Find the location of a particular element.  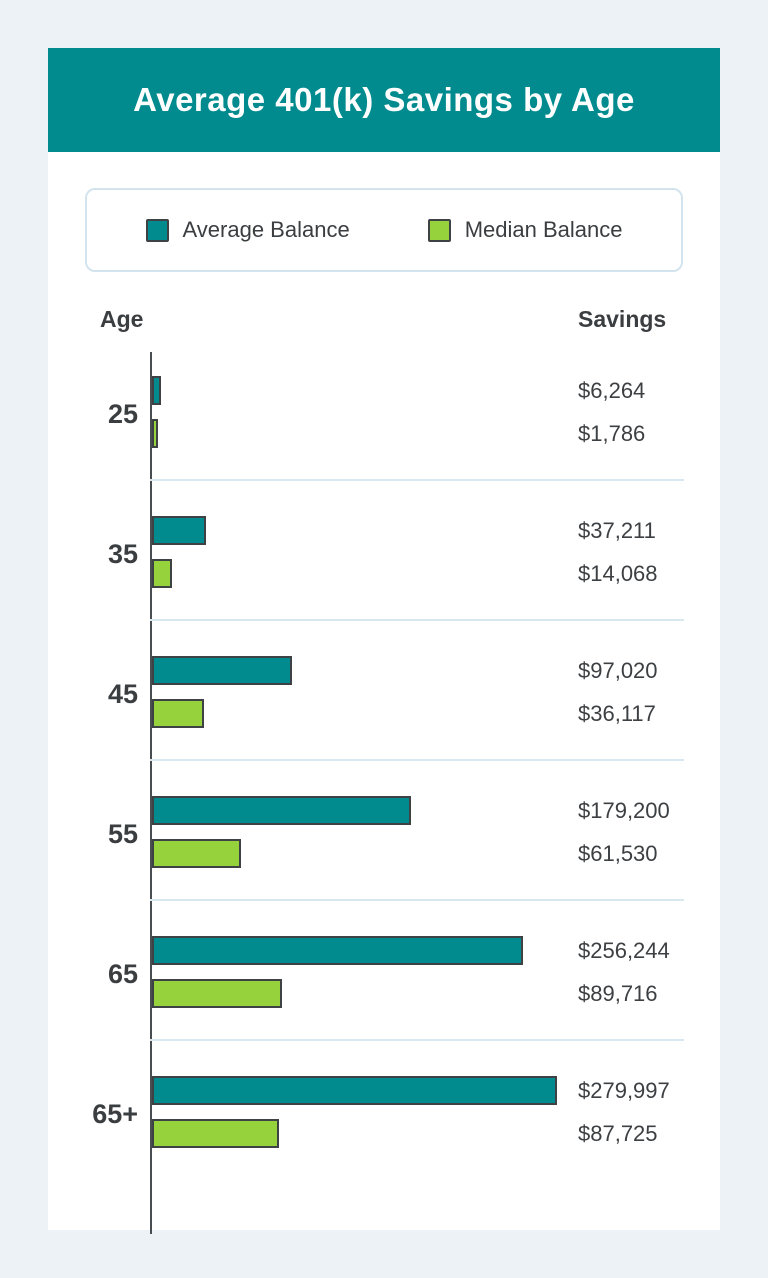

median-balance-value: $61,530 is located at coordinates (618, 853).